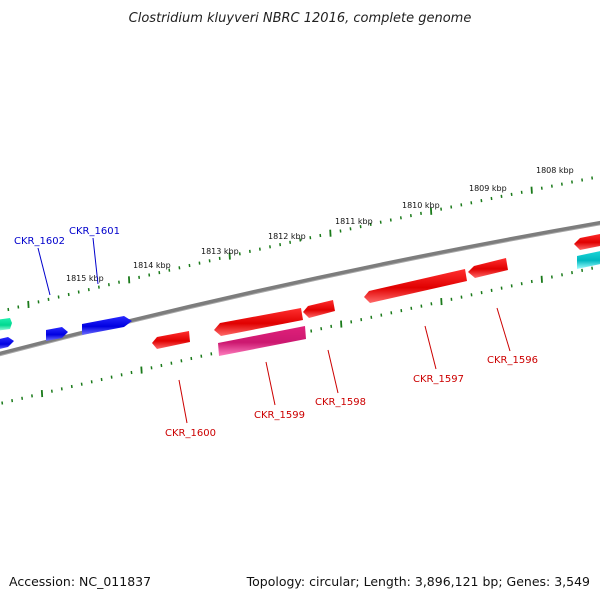 Image resolution: width=600 pixels, height=600 pixels. I want to click on gene-label-CKR_1600: CKR_1600, so click(190, 433).